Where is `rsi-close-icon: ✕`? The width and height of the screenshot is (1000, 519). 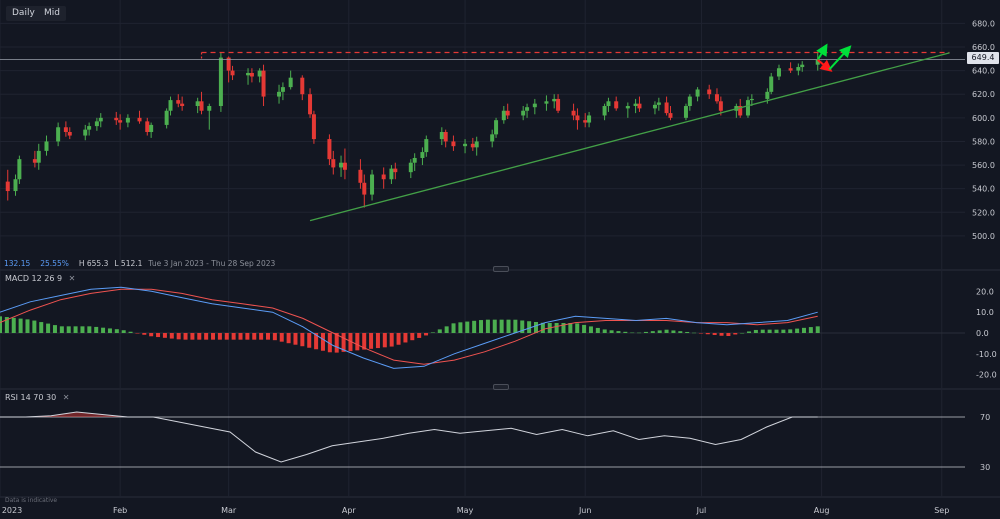 rsi-close-icon: ✕ is located at coordinates (66, 397).